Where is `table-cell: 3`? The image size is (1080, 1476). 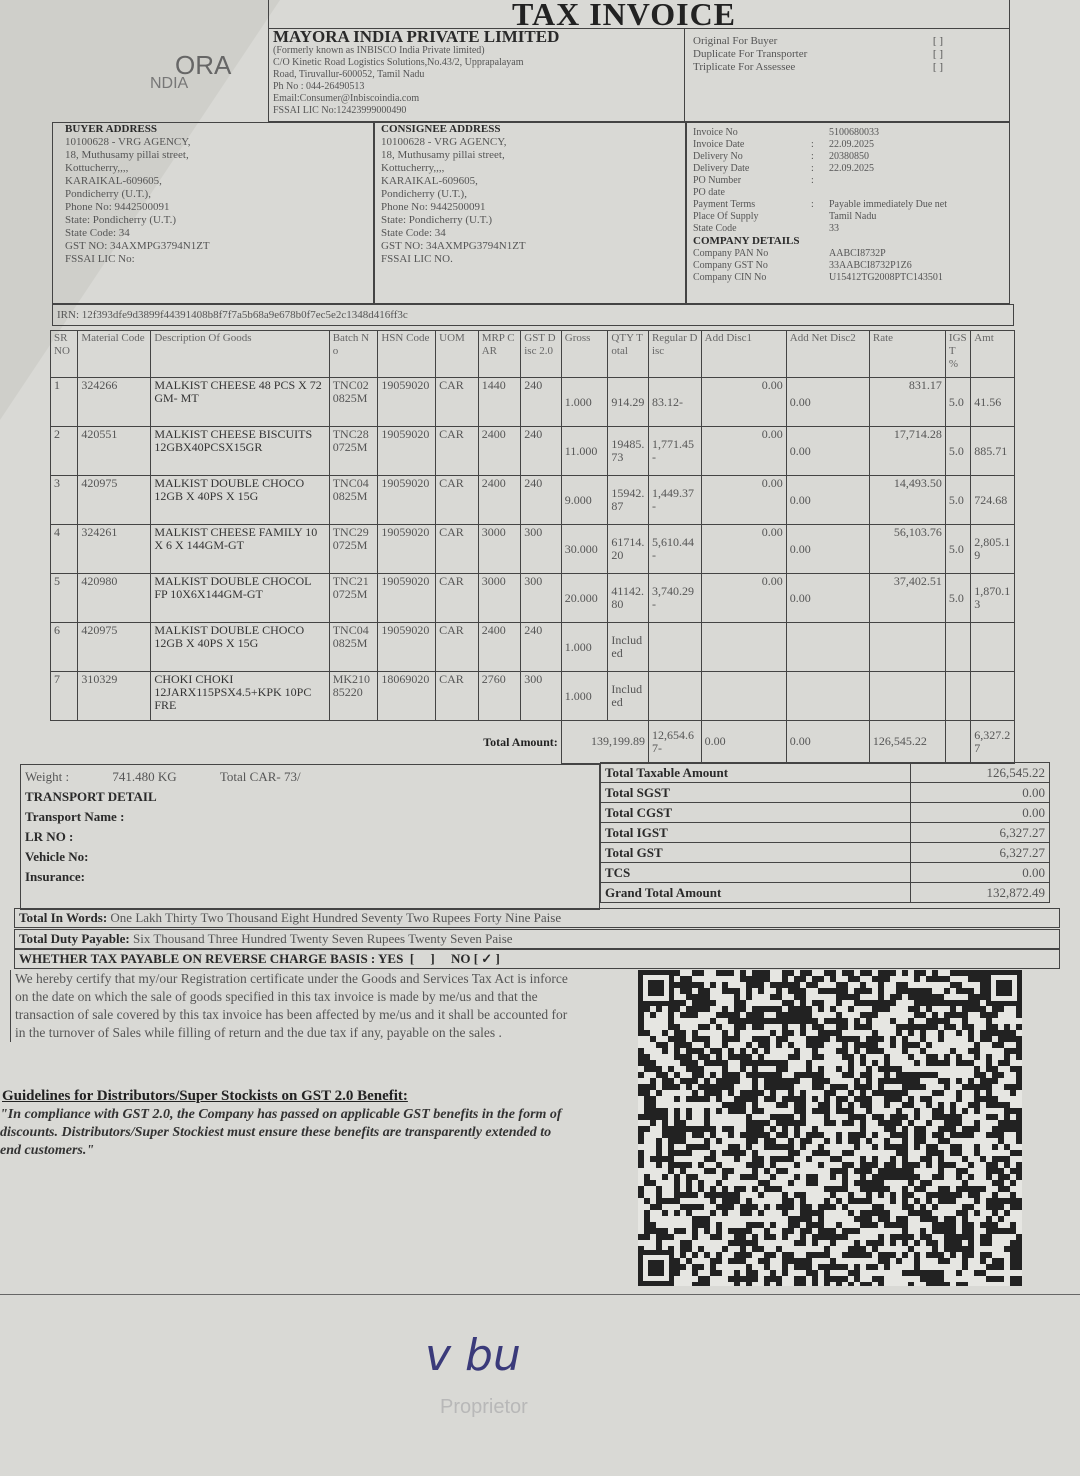 table-cell: 3 is located at coordinates (64, 500).